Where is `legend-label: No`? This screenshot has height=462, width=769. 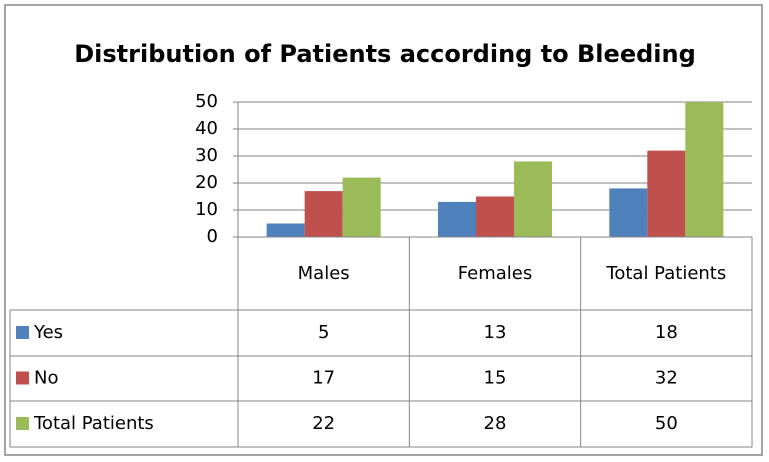
legend-label: No is located at coordinates (46, 378).